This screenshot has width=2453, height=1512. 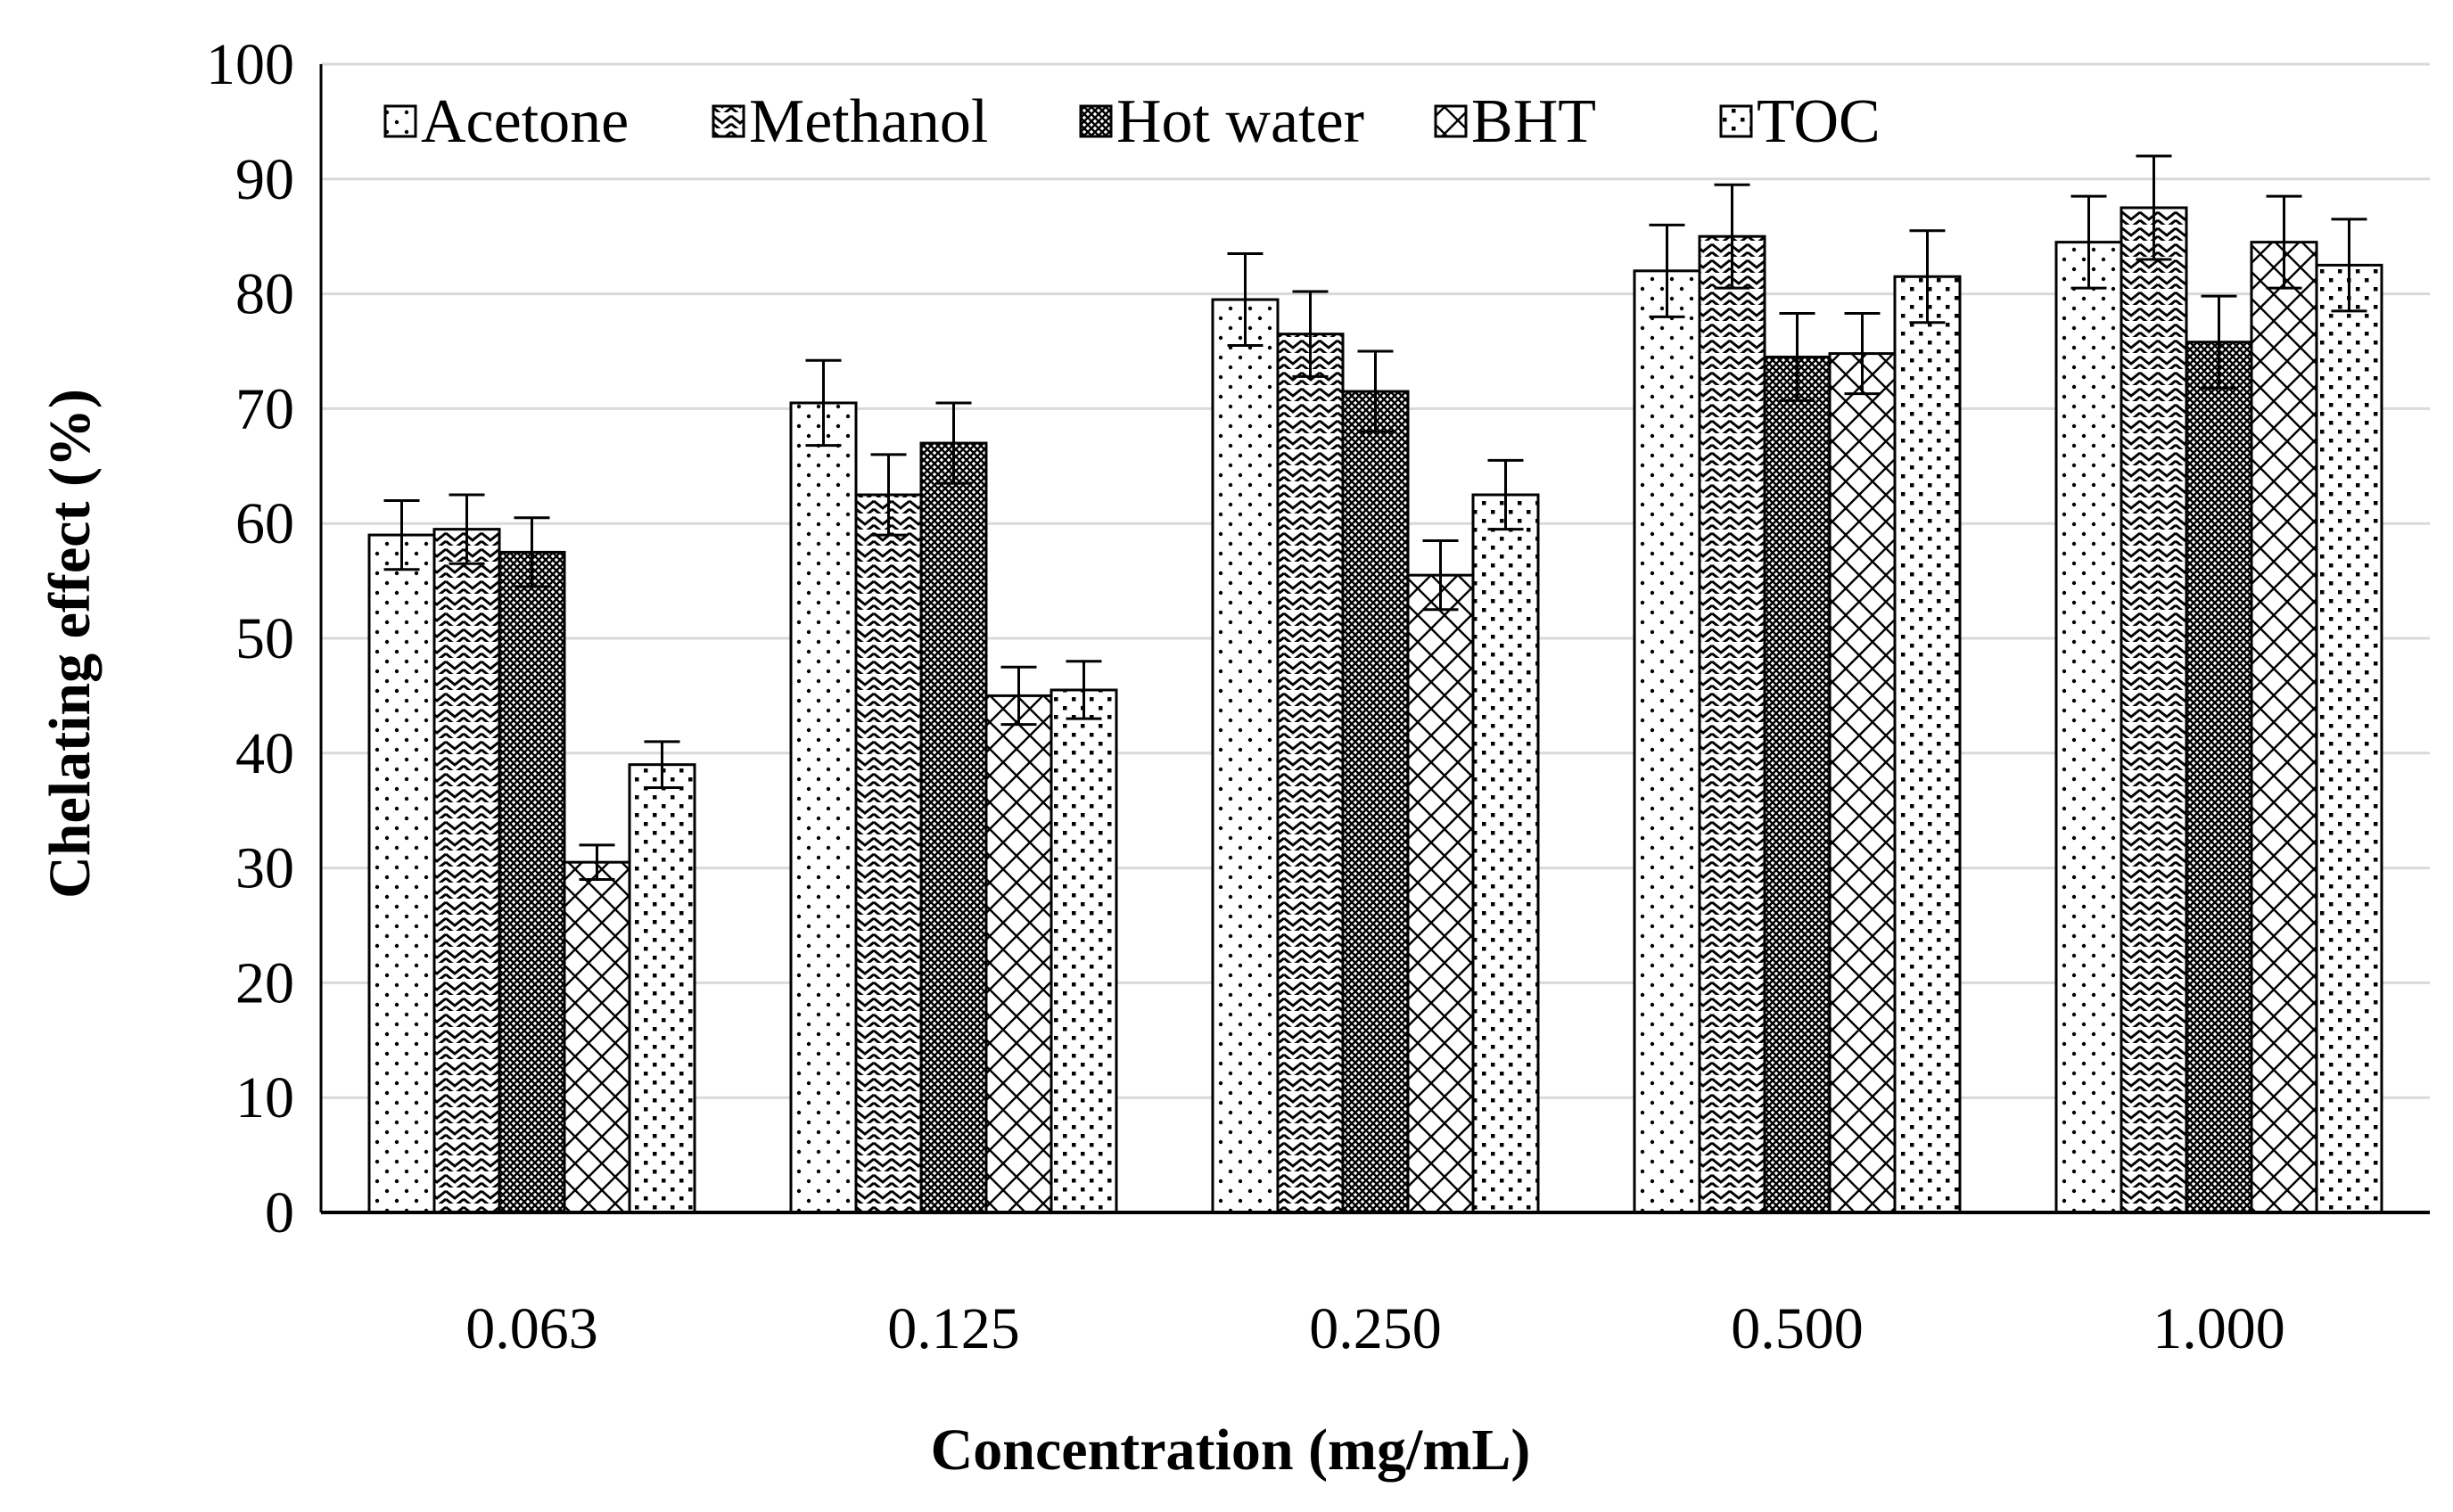 What do you see at coordinates (264, 523) in the screenshot?
I see `y-tick-label: 60` at bounding box center [264, 523].